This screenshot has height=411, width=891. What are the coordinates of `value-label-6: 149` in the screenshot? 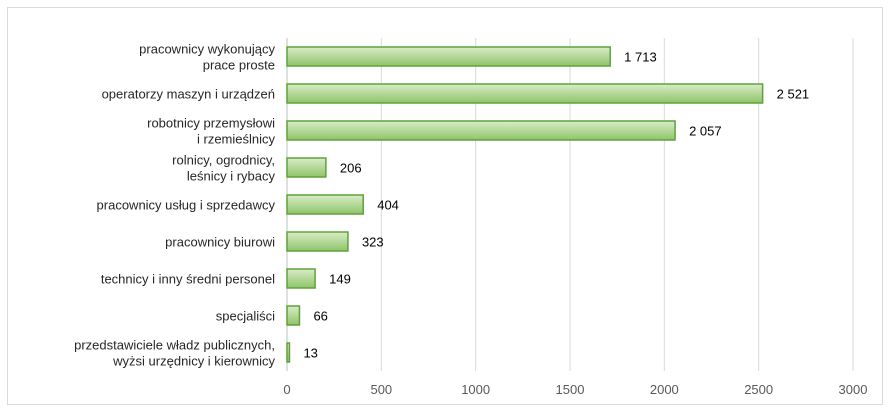 It's located at (340, 279).